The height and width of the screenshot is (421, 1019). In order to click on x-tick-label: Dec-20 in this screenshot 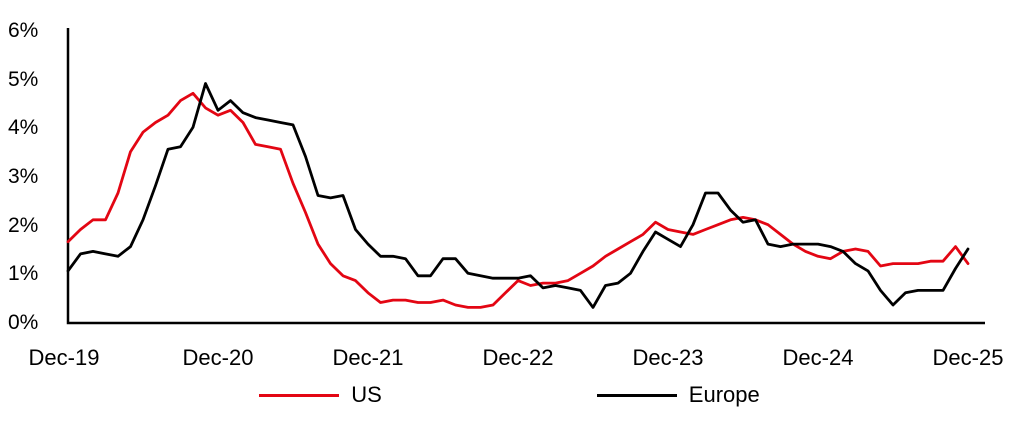, I will do `click(218, 357)`.